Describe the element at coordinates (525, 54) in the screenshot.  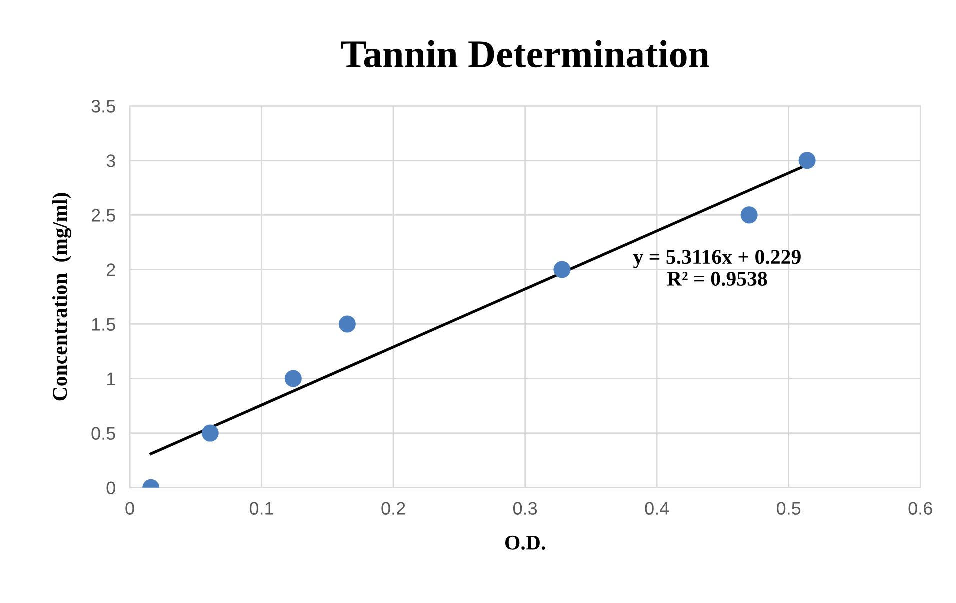
I see `chart-title: Tannin Determination` at that location.